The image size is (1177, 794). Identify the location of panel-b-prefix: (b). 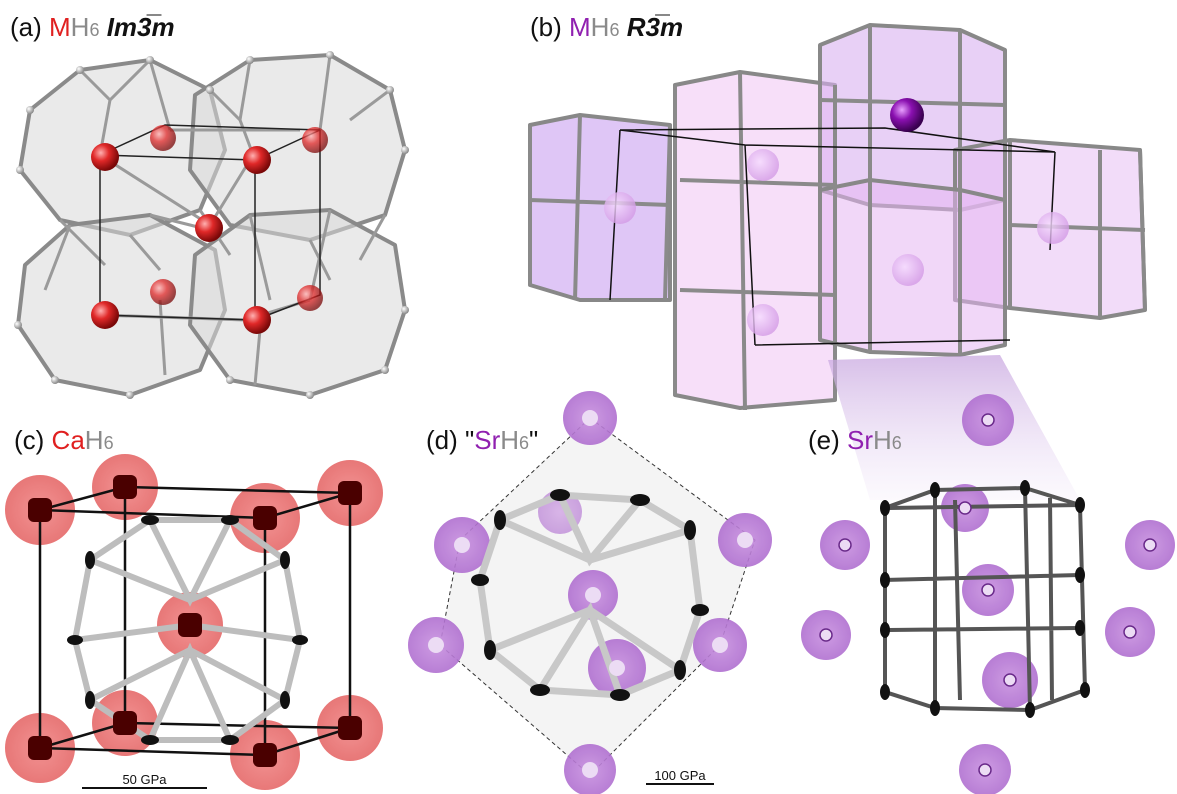
(549, 27).